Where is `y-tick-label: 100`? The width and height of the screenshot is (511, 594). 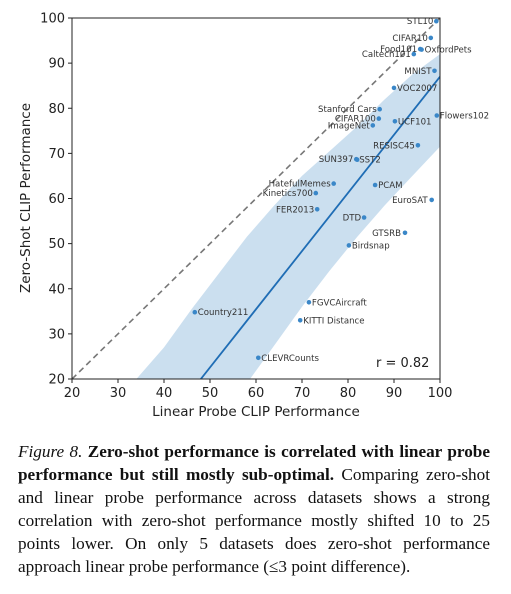 y-tick-label: 100 is located at coordinates (52, 19).